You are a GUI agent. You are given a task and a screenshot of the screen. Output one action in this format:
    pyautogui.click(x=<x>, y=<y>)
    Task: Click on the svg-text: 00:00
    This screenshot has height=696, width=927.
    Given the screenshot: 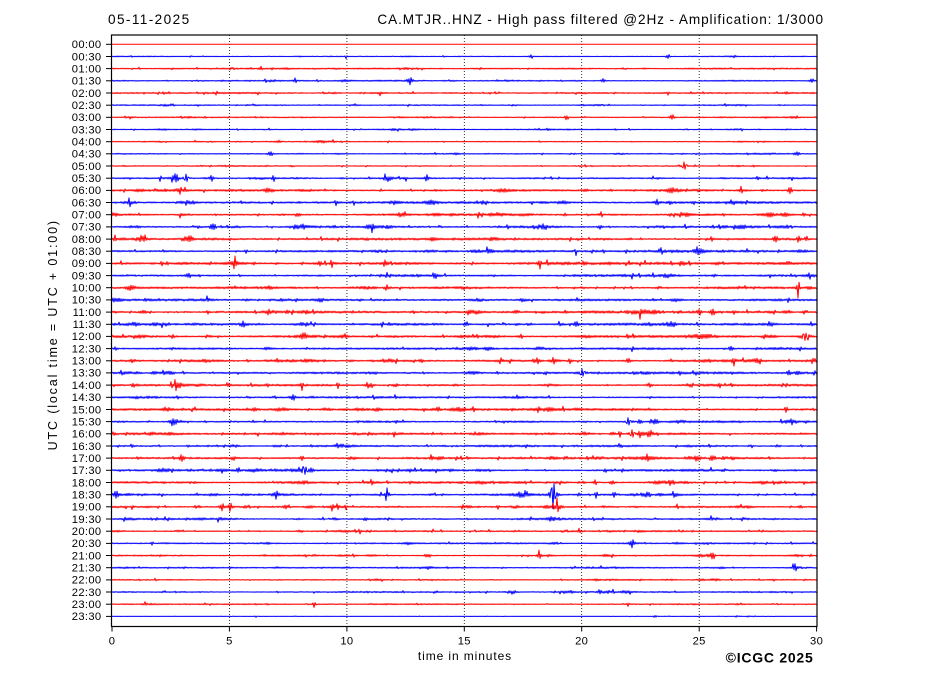 What is the action you would take?
    pyautogui.click(x=87, y=45)
    